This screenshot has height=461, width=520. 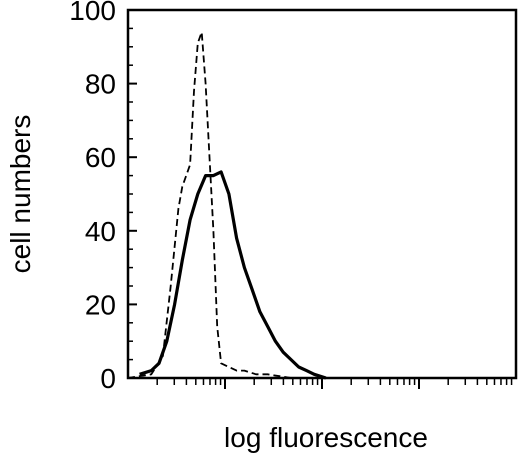 What do you see at coordinates (334, 383) in the screenshot?
I see `x-axis-ticks` at bounding box center [334, 383].